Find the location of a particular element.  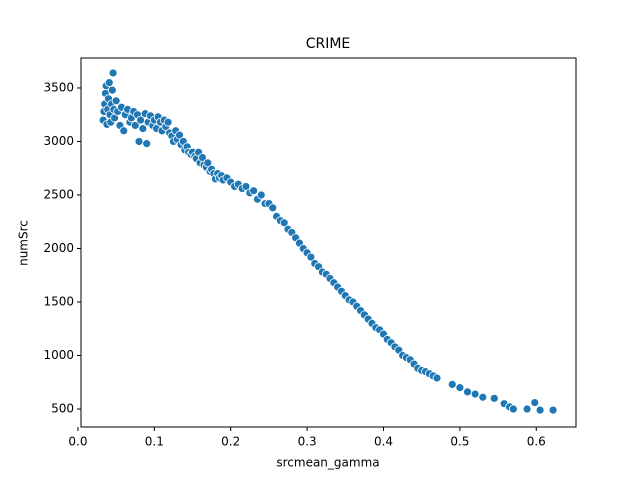

y-tick-label: 1000 is located at coordinates (58, 355).